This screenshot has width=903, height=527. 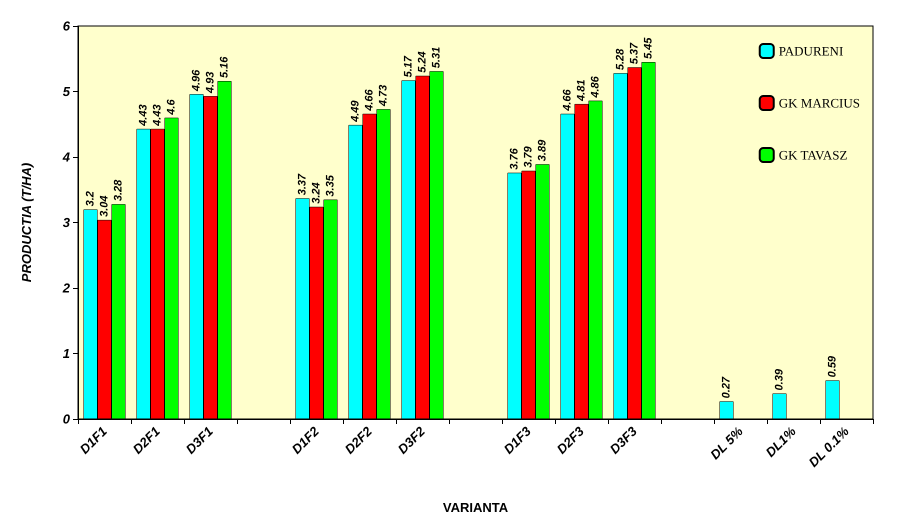 What do you see at coordinates (384, 96) in the screenshot?
I see `data-label: 4.73` at bounding box center [384, 96].